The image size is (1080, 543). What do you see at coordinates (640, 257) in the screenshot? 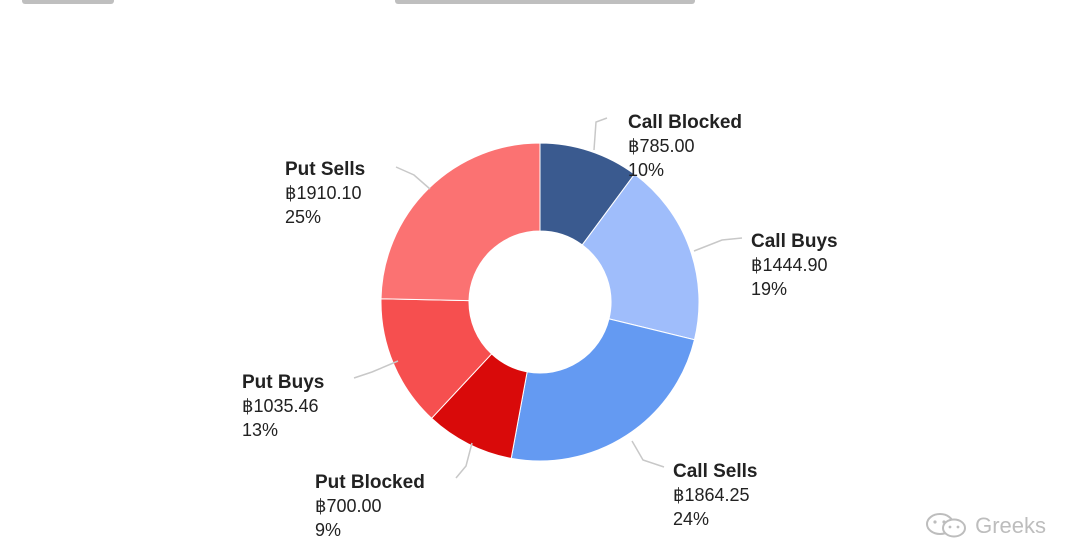
I see `slice-call-buys` at bounding box center [640, 257].